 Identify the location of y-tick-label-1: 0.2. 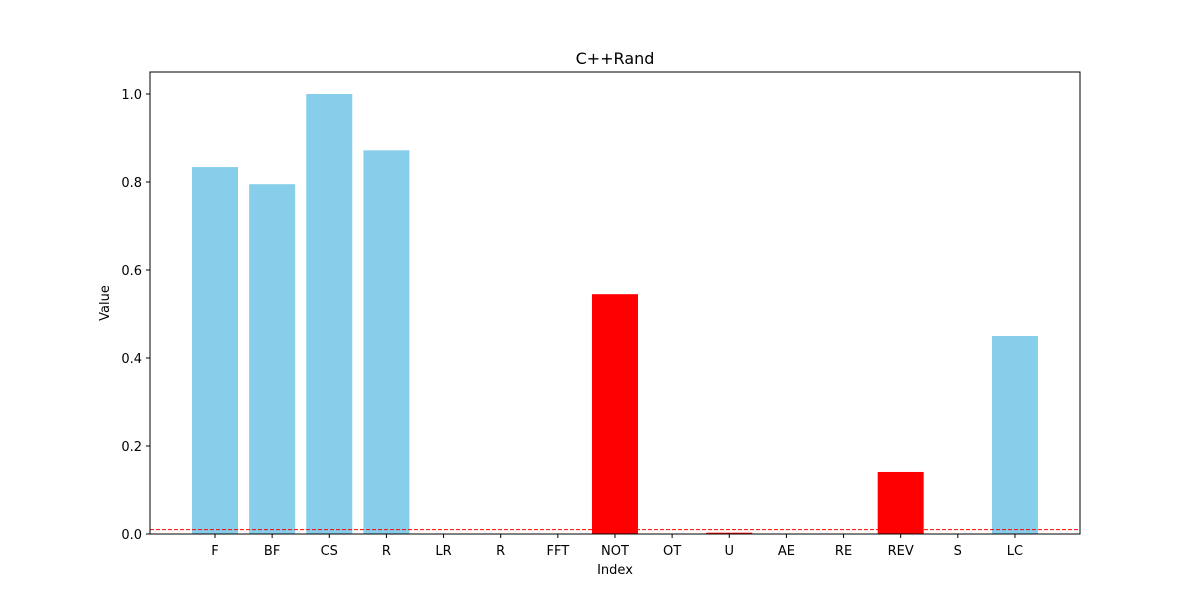
(131, 447).